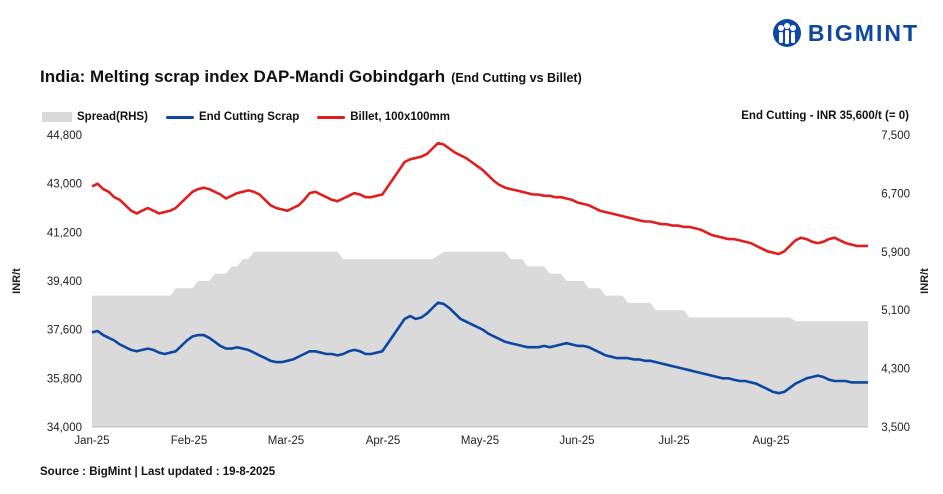 The image size is (943, 494). I want to click on legend-item-billet: Billet, 100x100mm, so click(383, 117).